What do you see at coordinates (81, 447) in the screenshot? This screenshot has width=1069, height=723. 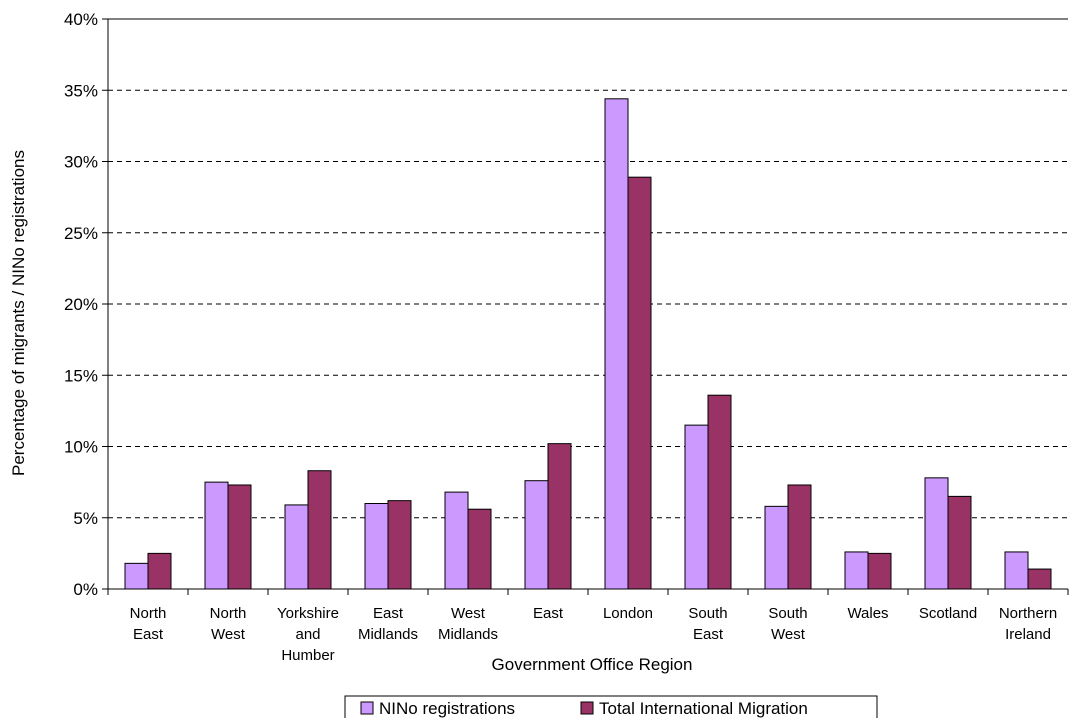 I see `y-tick-label: 10%` at bounding box center [81, 447].